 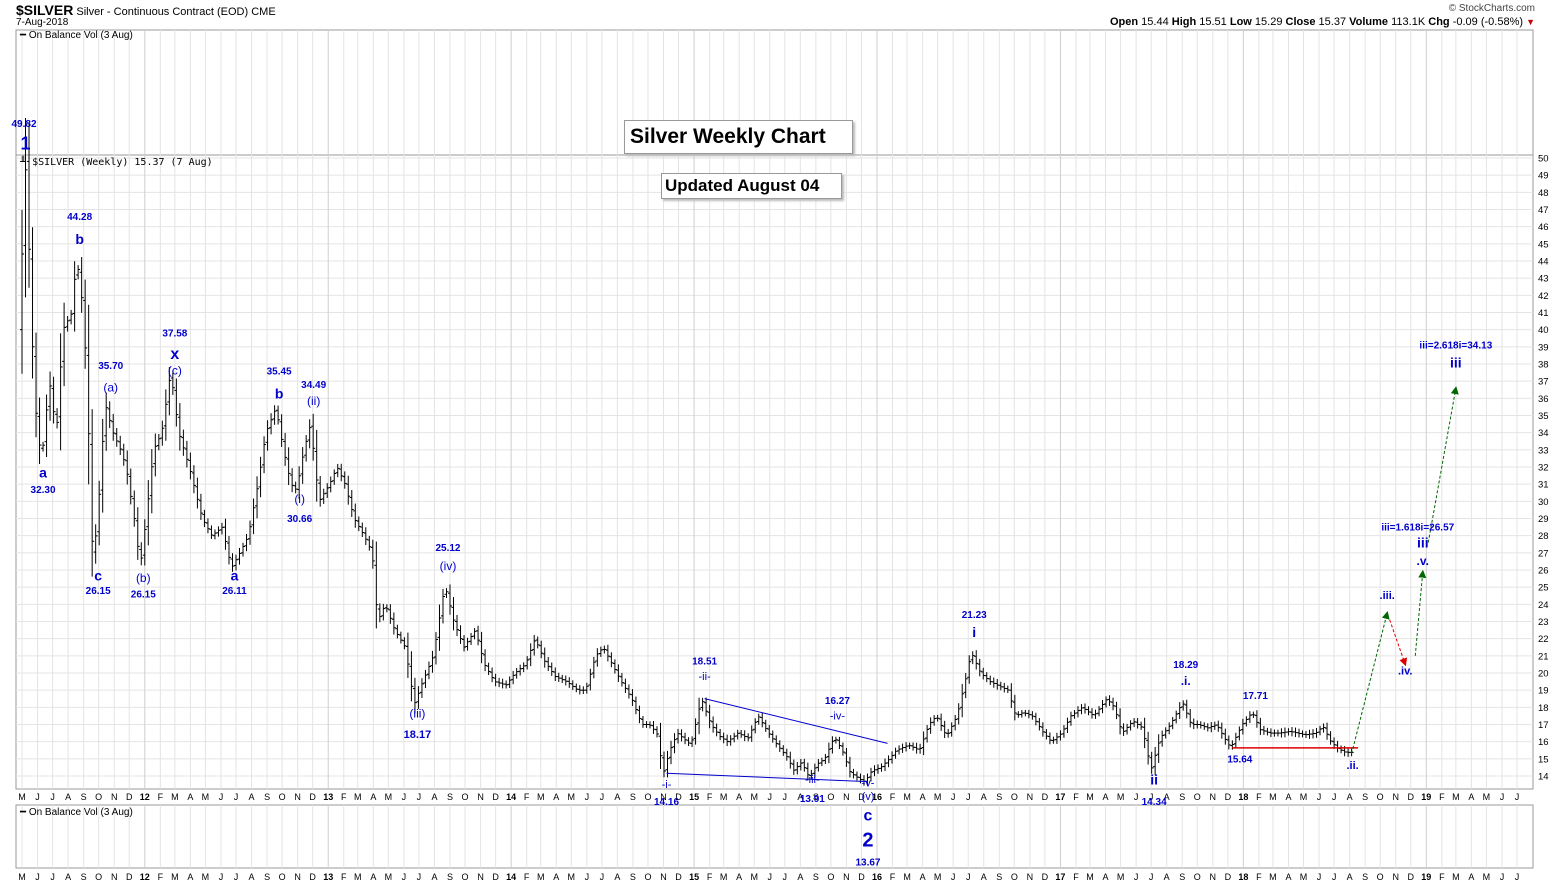 I want to click on price-legend-label: $SILVER (Weekly) 15.37 (7 Aug), so click(x=122, y=162).